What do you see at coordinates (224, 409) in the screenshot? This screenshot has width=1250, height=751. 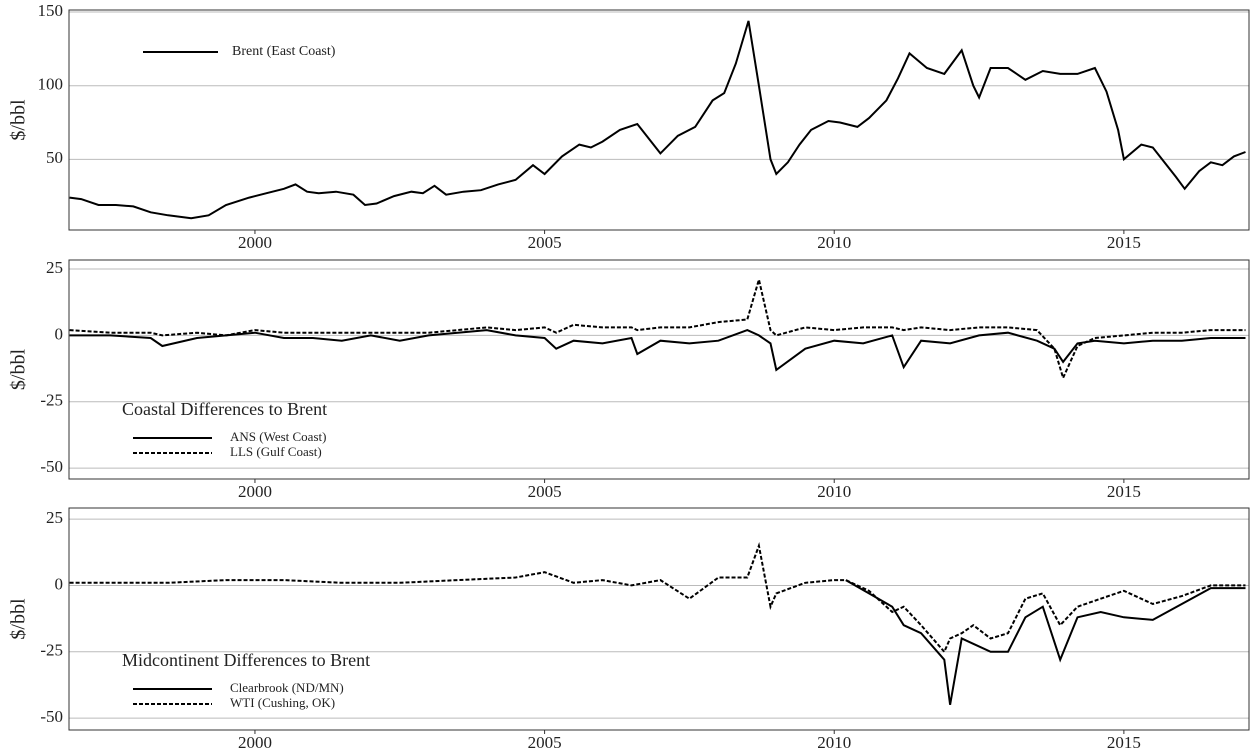 I see `legend-title: Coastal Differences to Brent` at bounding box center [224, 409].